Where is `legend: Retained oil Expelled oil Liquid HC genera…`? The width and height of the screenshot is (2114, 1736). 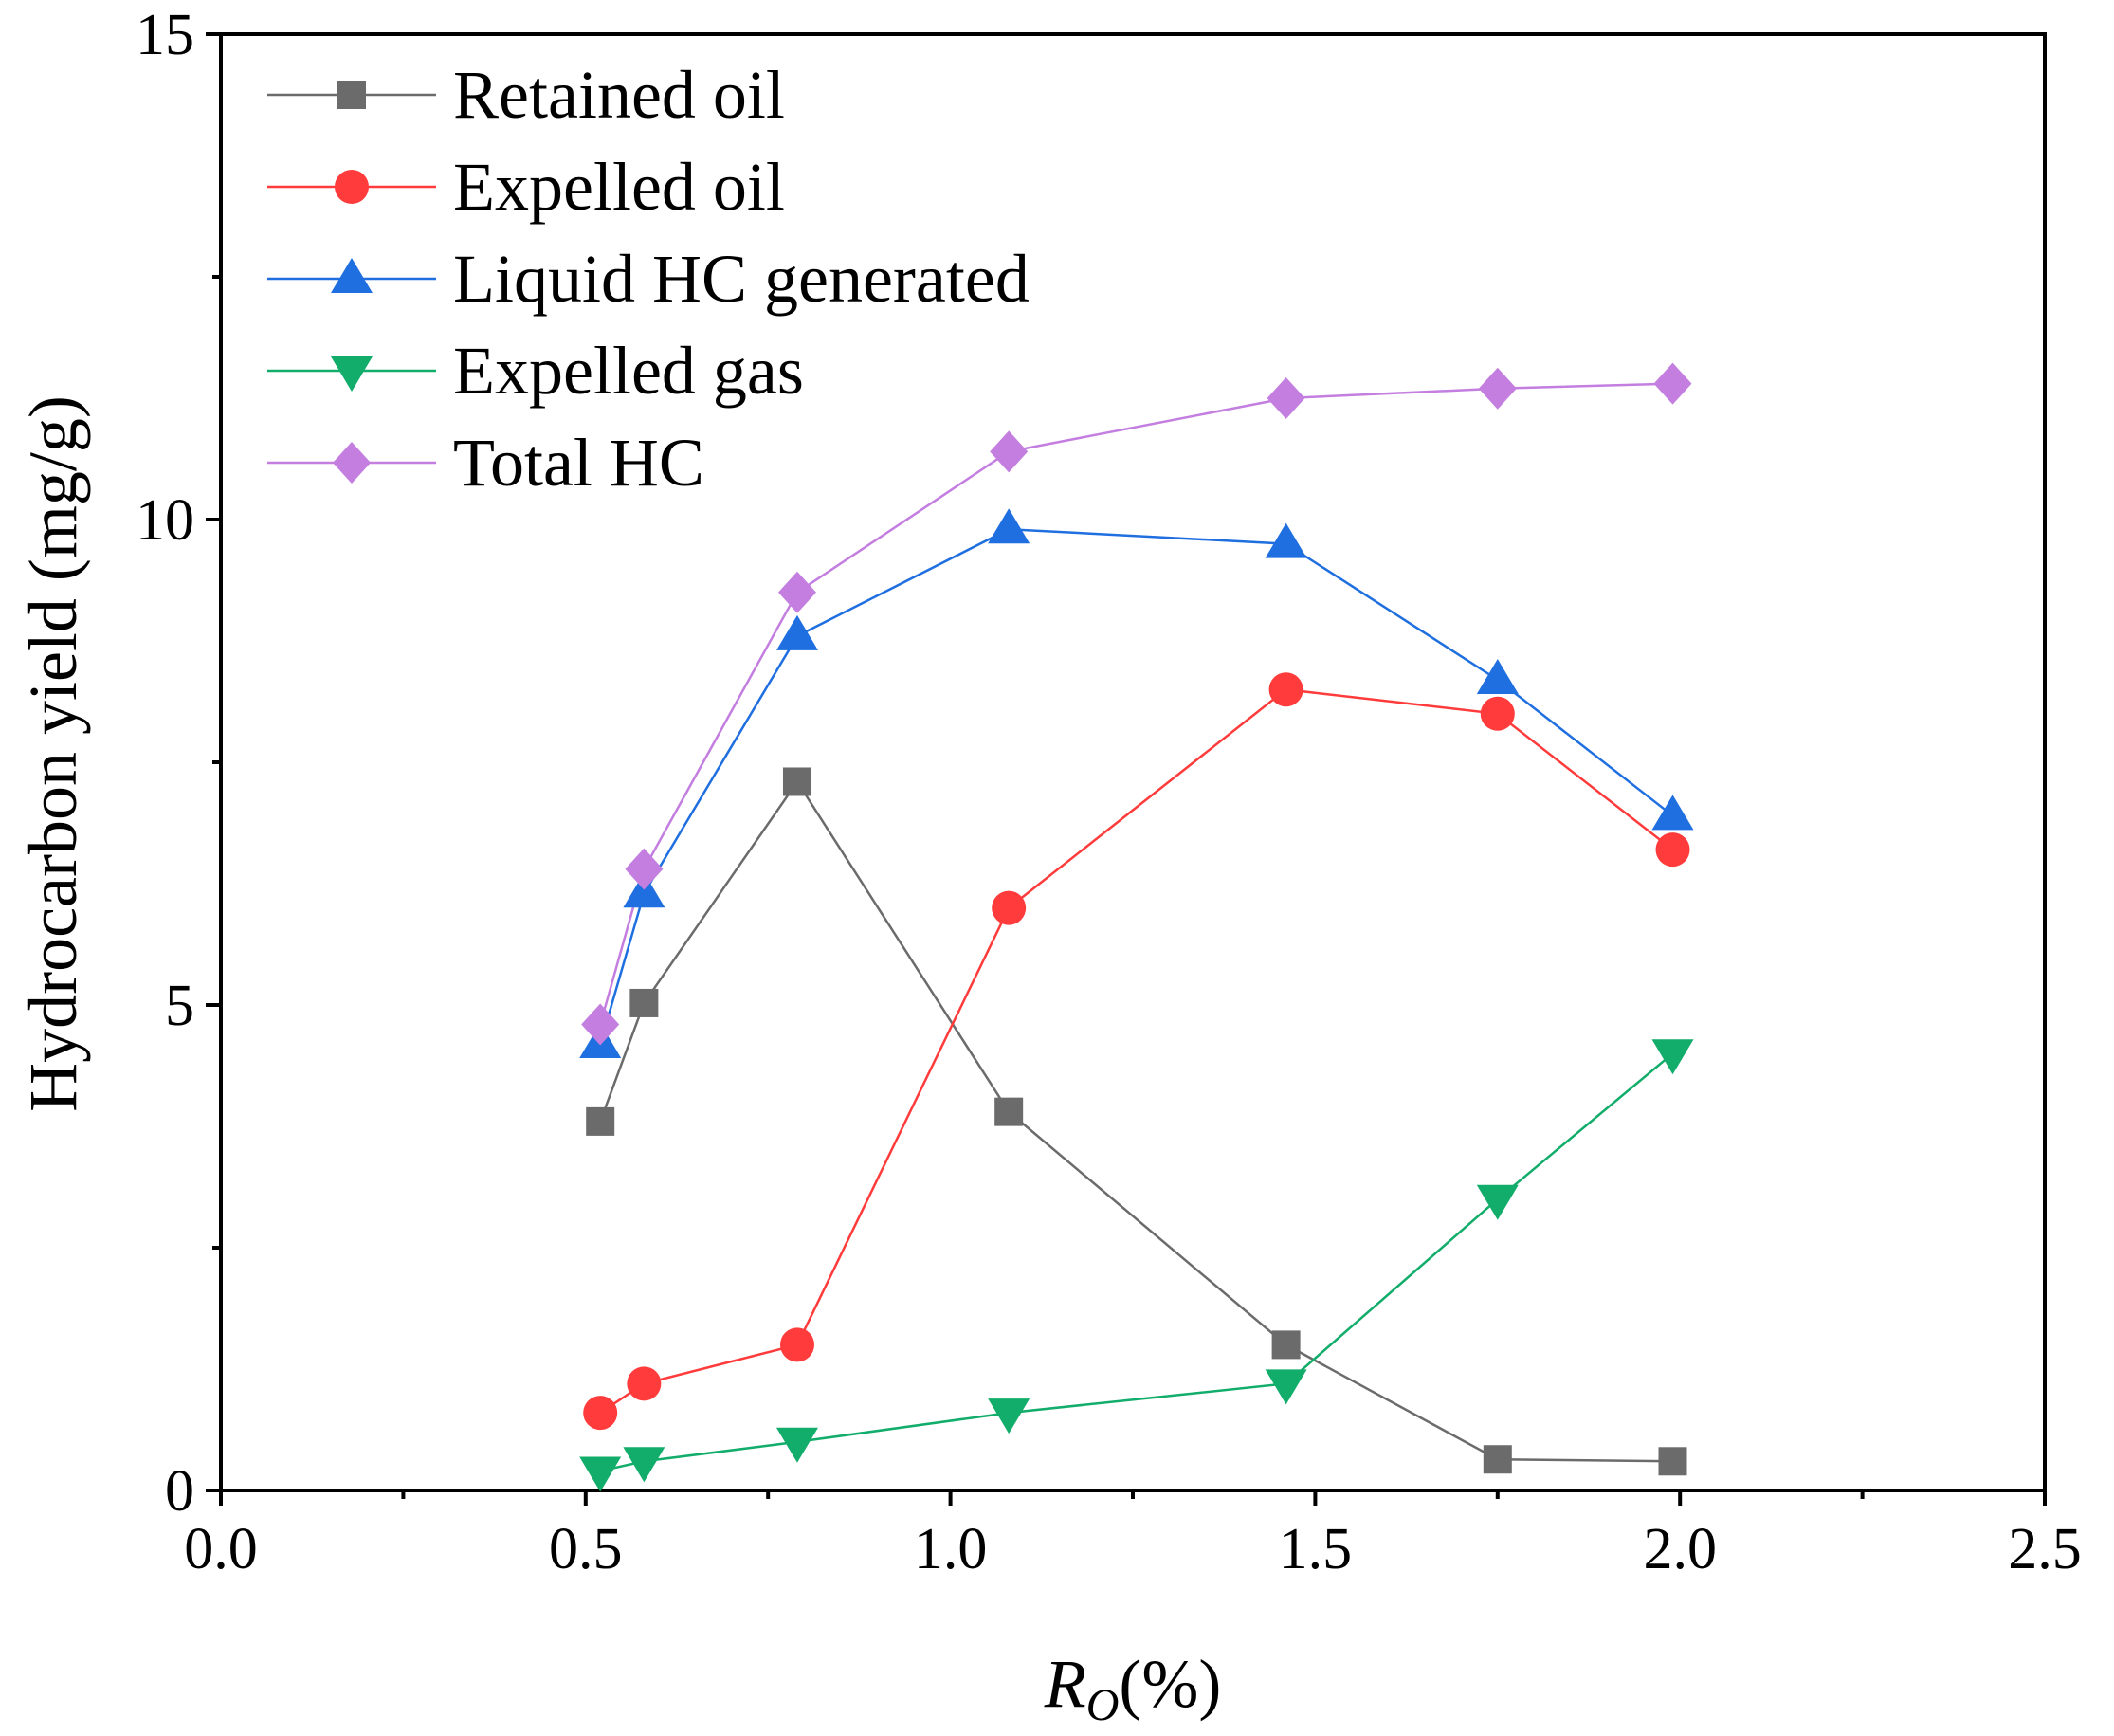 legend: Retained oil Expelled oil Liquid HC genera… is located at coordinates (649, 279).